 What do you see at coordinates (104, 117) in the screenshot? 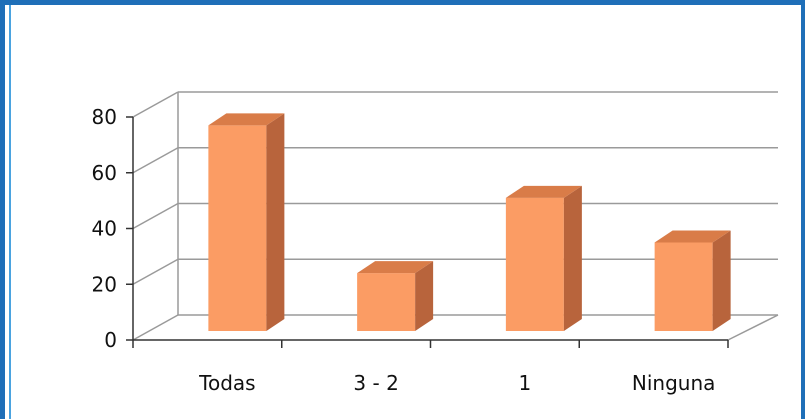
I see `y-tick-label: 80` at bounding box center [104, 117].